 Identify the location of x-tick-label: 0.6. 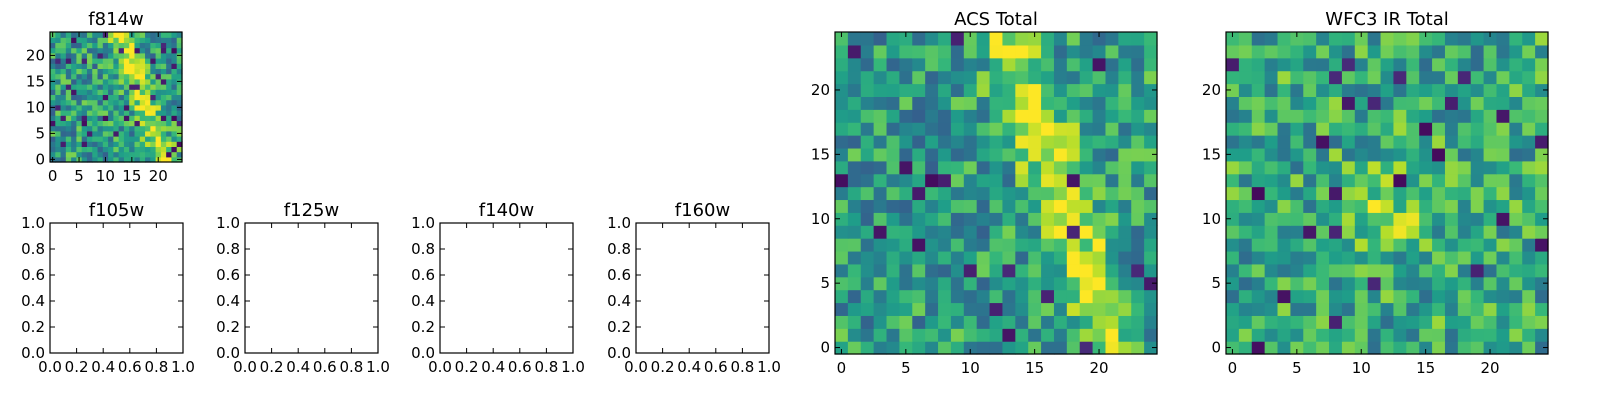
(520, 367).